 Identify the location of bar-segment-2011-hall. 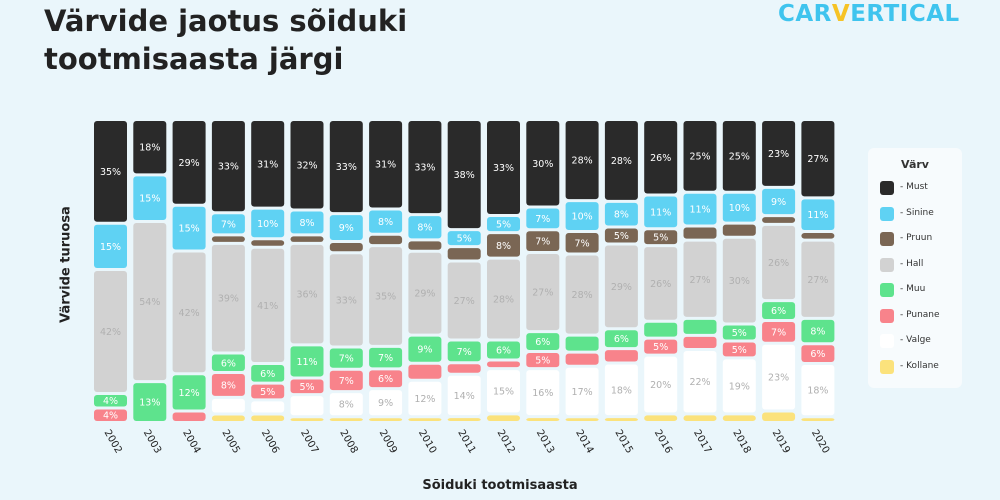
(464, 300).